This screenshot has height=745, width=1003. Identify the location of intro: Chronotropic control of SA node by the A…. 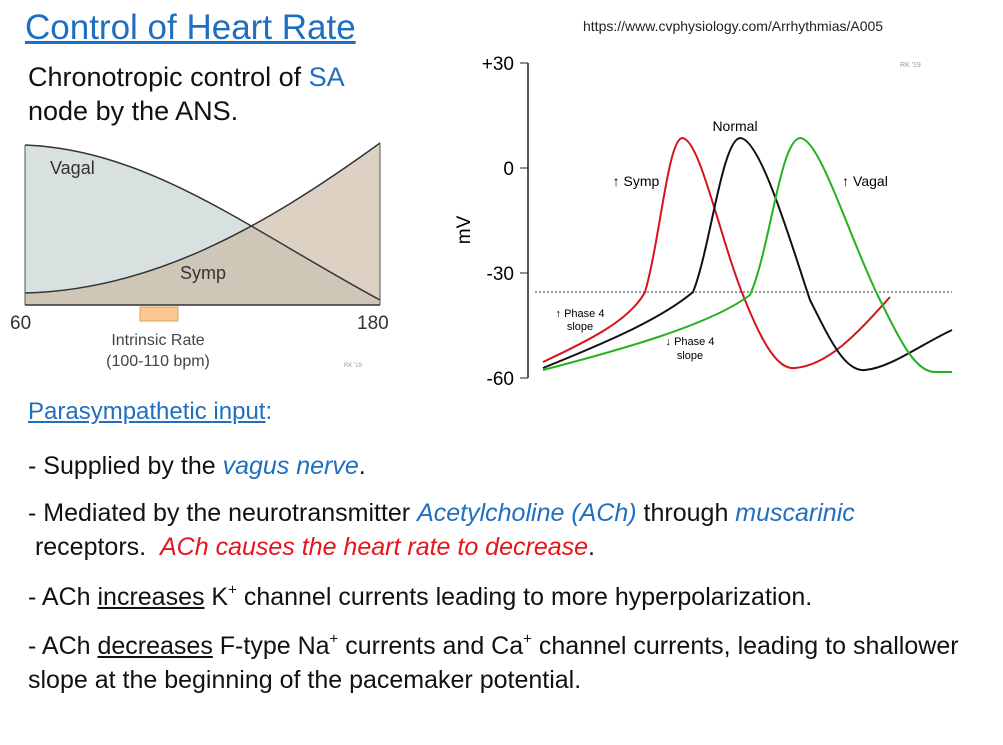
(186, 94).